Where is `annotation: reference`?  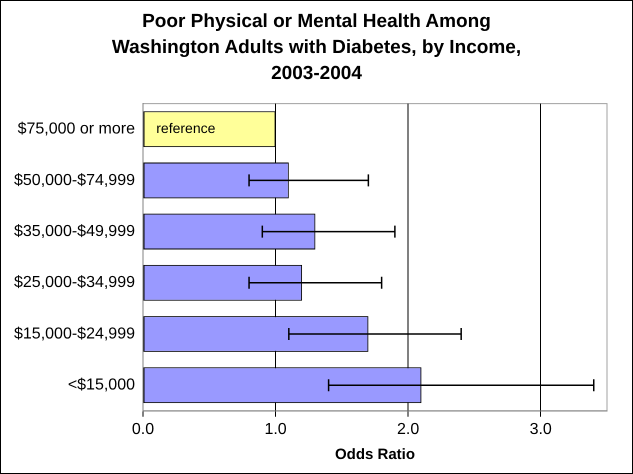
annotation: reference is located at coordinates (186, 128).